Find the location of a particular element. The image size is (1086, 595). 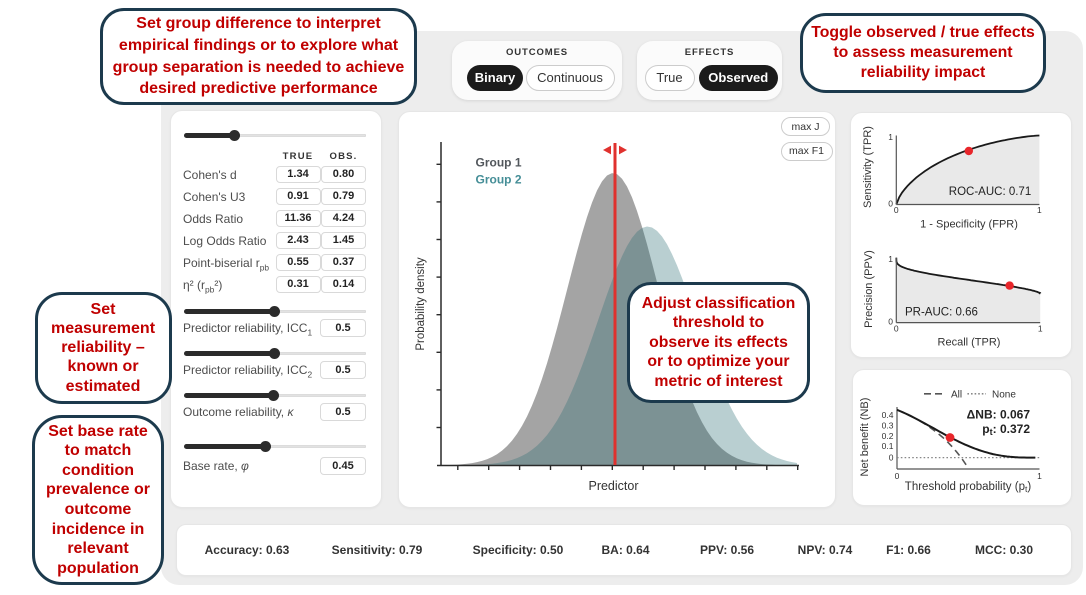

svg-text: ROC-AUC: 0.71 is located at coordinates (990, 192).